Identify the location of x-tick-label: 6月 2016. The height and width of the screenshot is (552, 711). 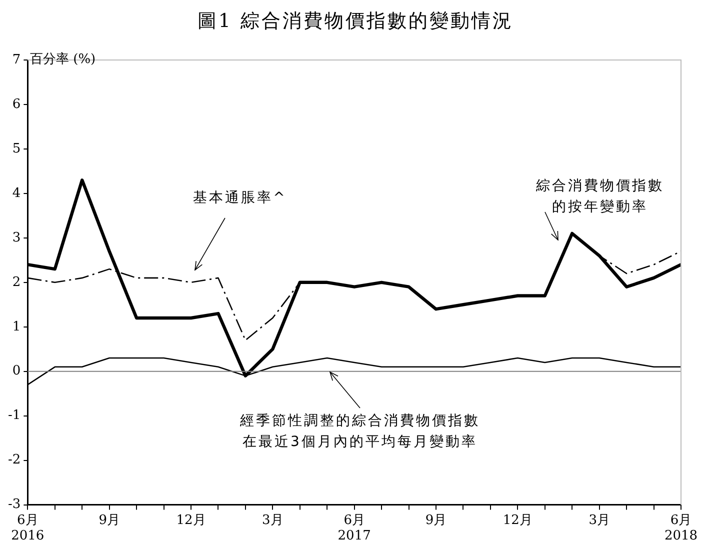
(27, 528).